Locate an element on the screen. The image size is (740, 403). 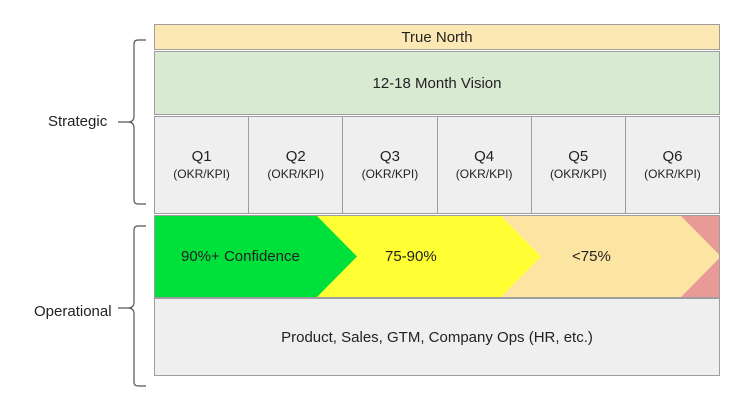
quarter-name: Q5 is located at coordinates (578, 156).